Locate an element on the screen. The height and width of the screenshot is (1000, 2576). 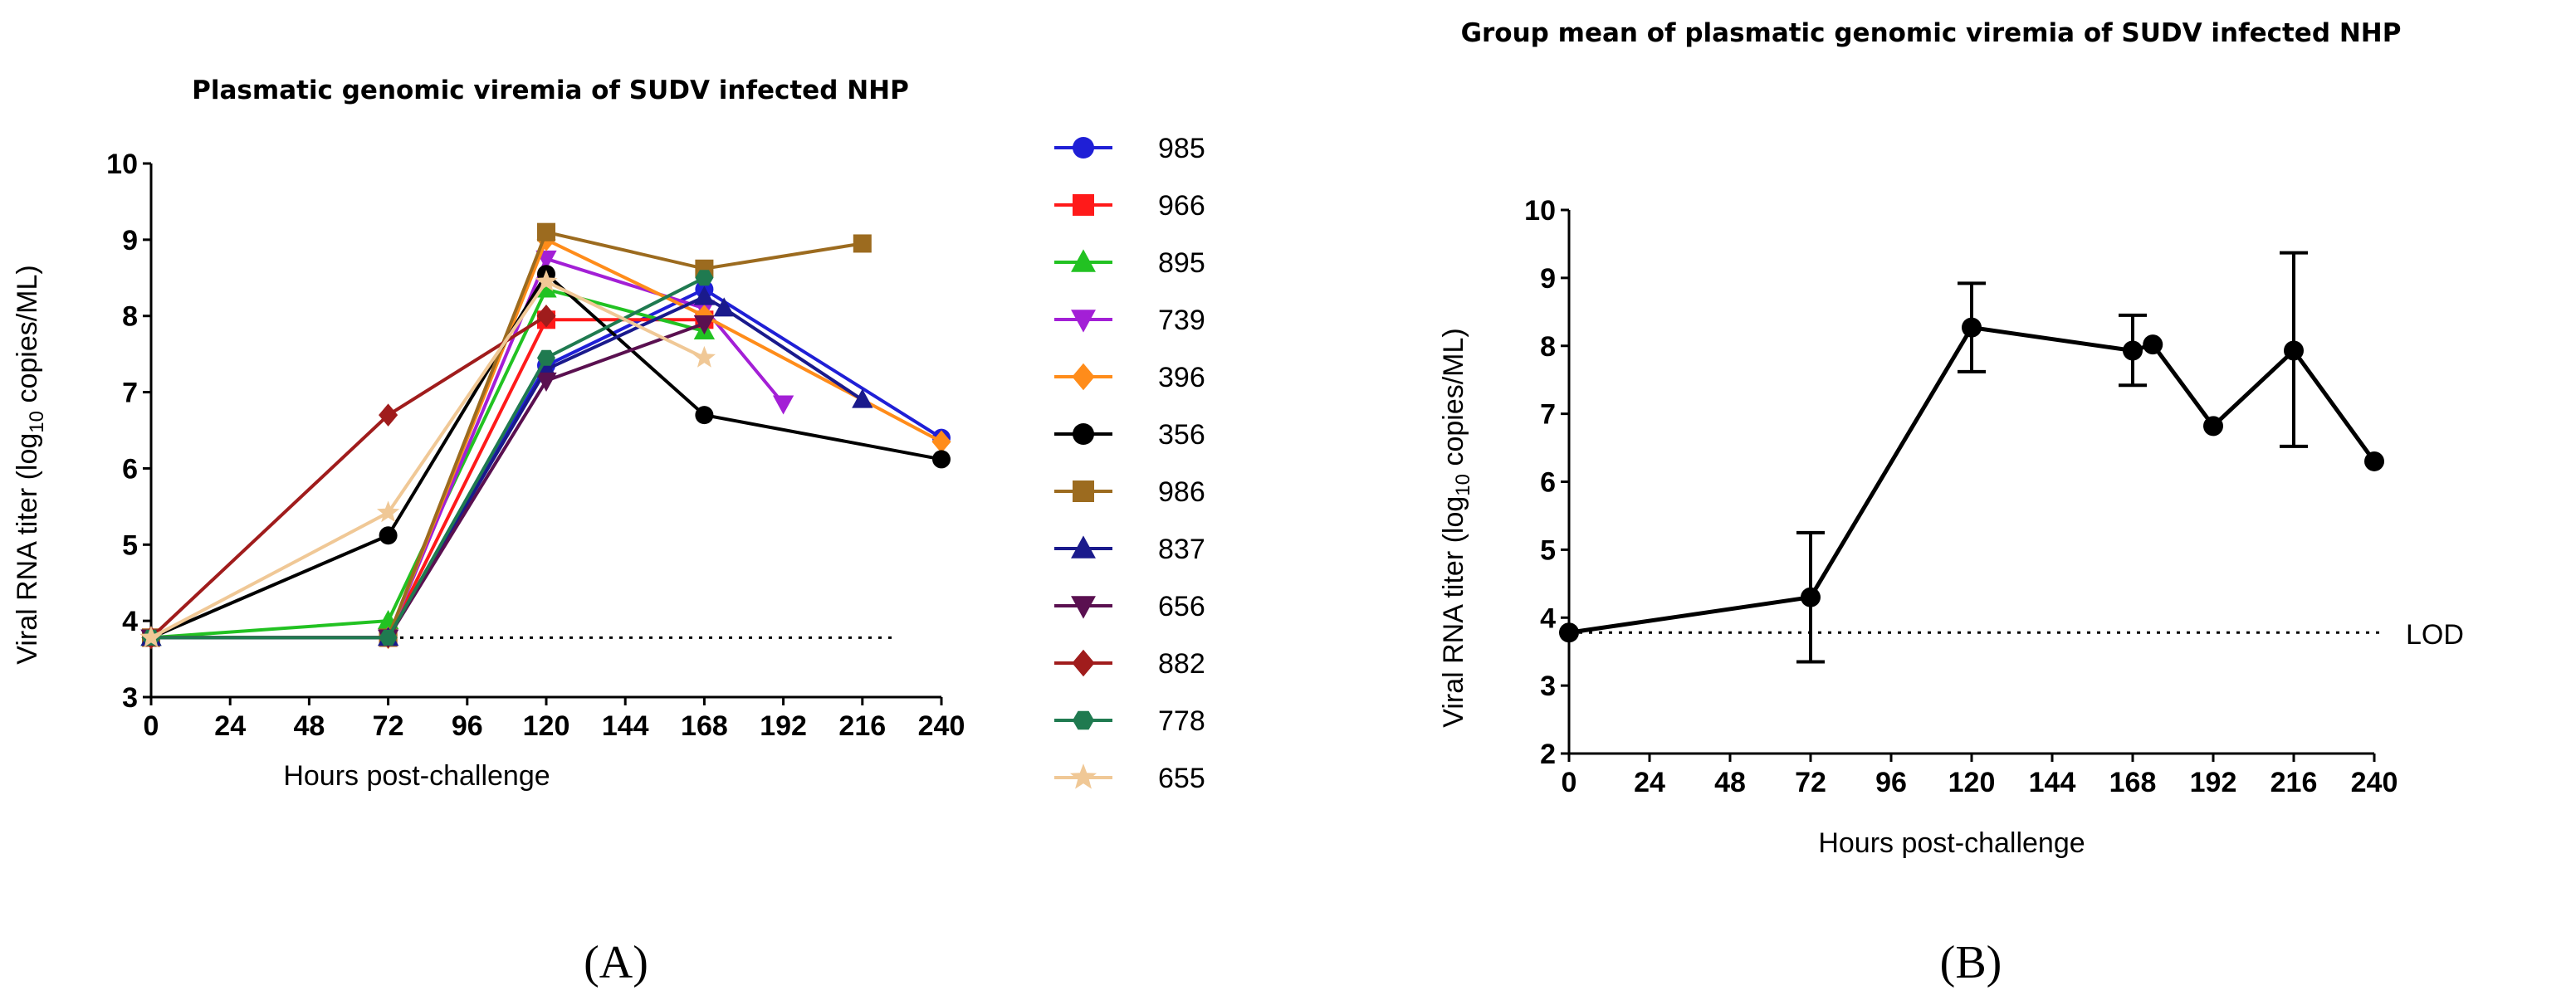
legend-item-985: 985 is located at coordinates (1129, 149).